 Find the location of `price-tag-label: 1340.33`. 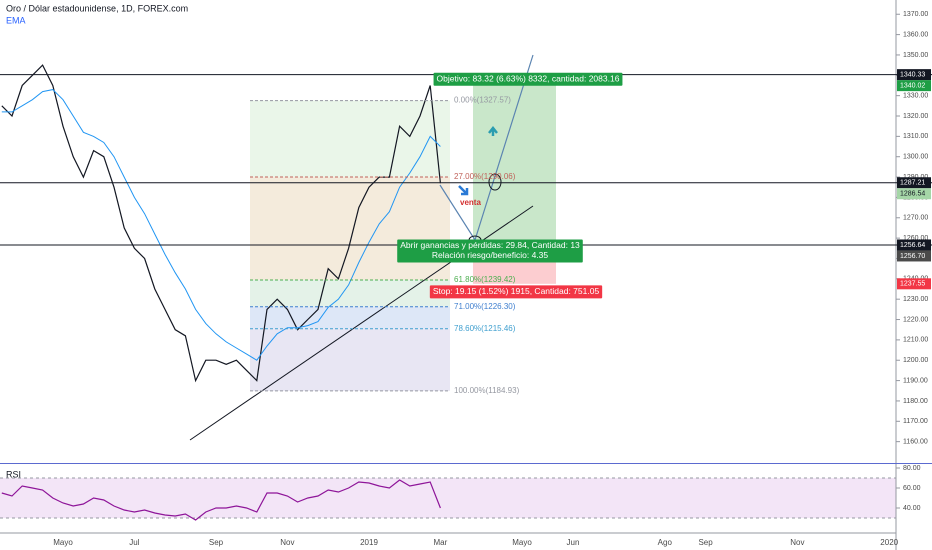

price-tag-label: 1340.33 is located at coordinates (912, 74).